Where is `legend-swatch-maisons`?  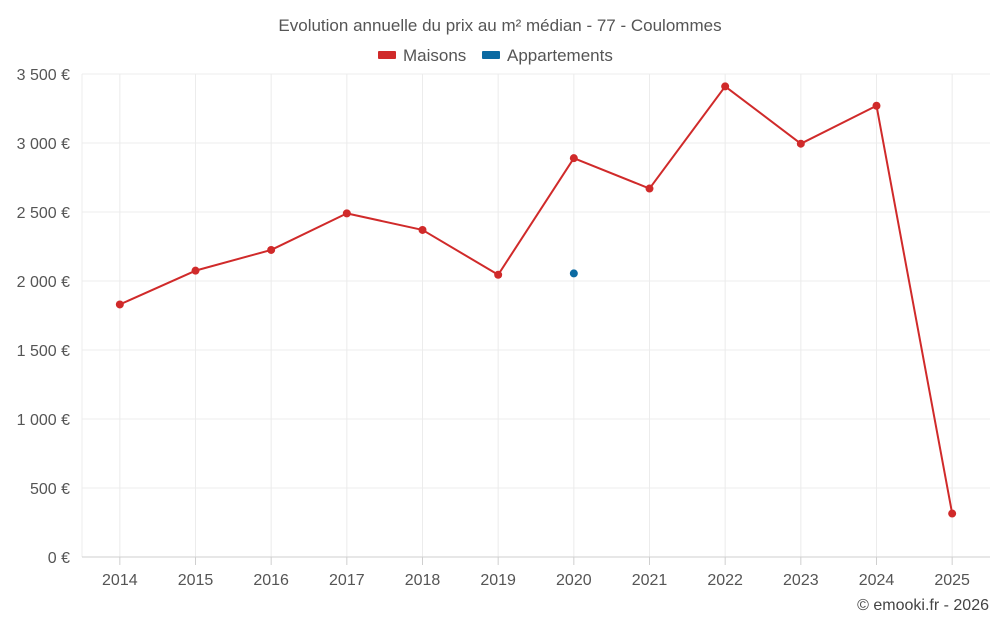
legend-swatch-maisons is located at coordinates (387, 55).